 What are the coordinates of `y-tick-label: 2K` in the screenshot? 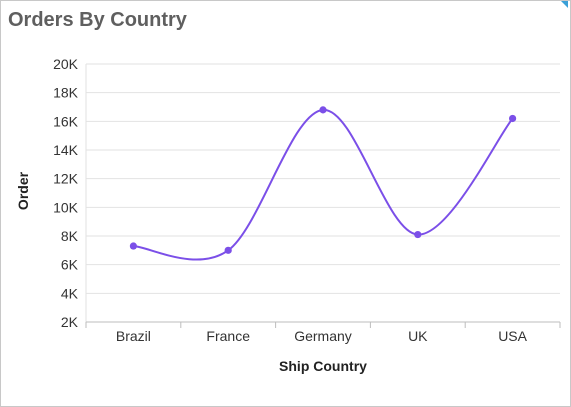 It's located at (70, 322).